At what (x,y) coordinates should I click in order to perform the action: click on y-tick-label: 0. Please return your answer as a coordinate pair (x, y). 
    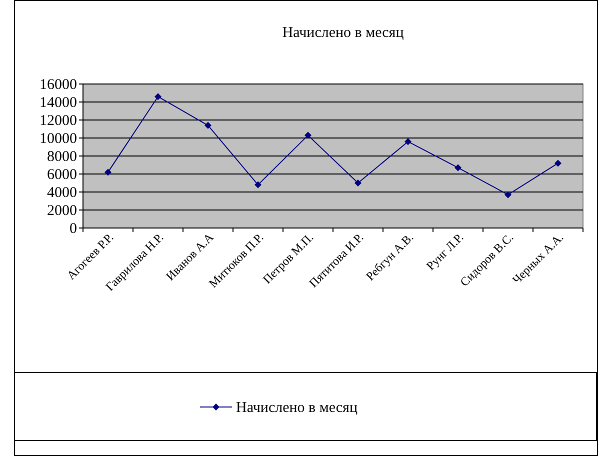
    Looking at the image, I should click on (73, 229).